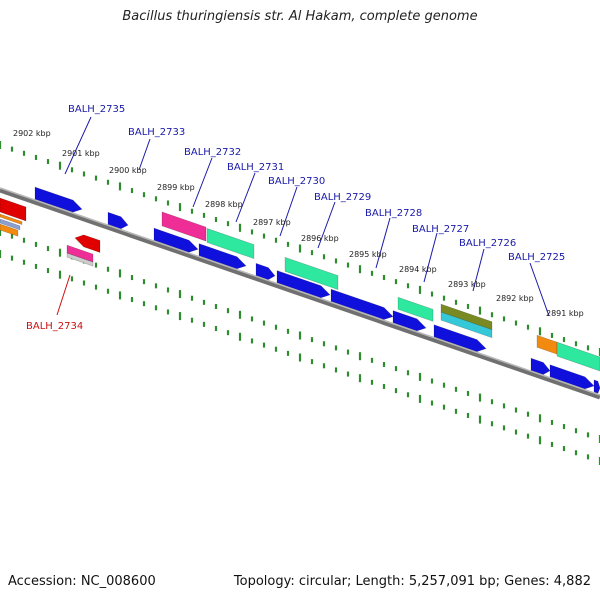 This screenshot has width=600, height=600. Describe the element at coordinates (81, 153) in the screenshot. I see `kbp-label: 2901 kbp` at that location.